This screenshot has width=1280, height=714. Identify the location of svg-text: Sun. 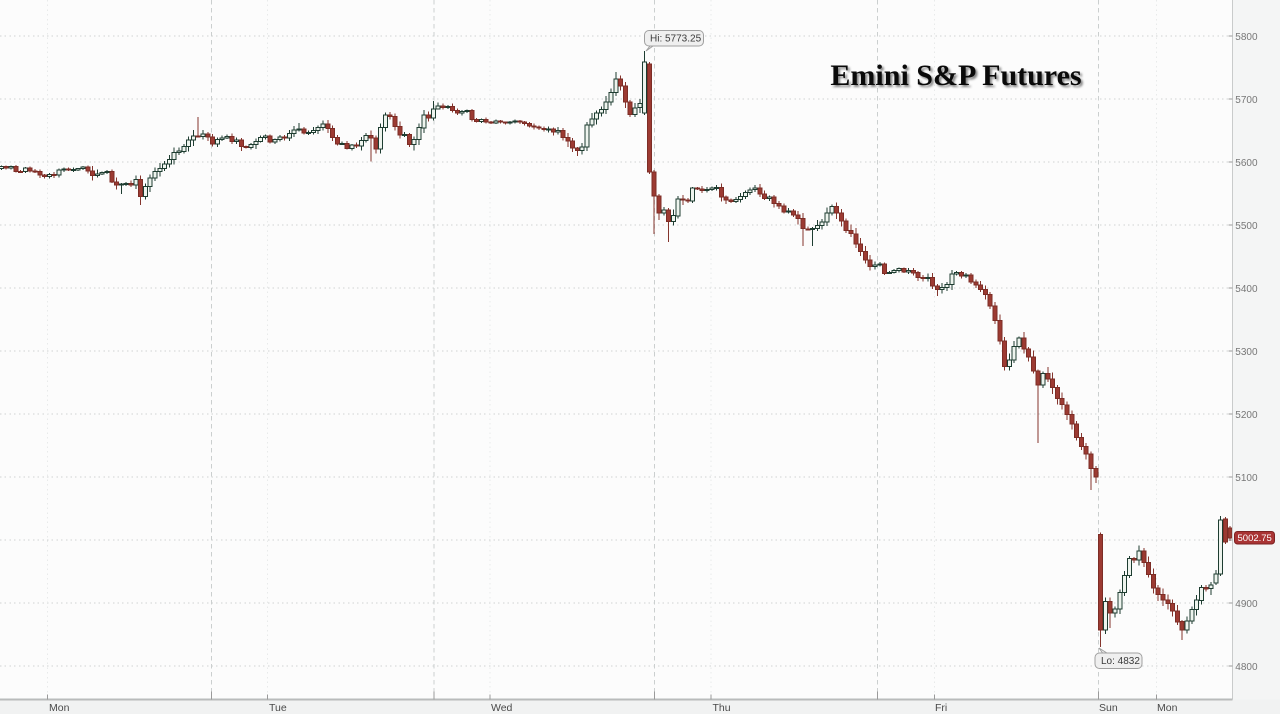
(1108, 708).